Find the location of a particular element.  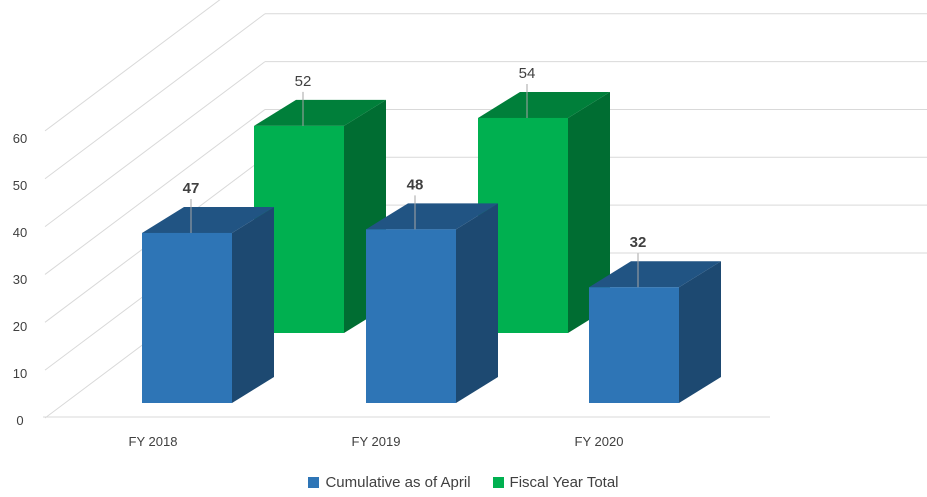

legend-item-fiscal-year-total: Fiscal Year Total is located at coordinates (555, 482).